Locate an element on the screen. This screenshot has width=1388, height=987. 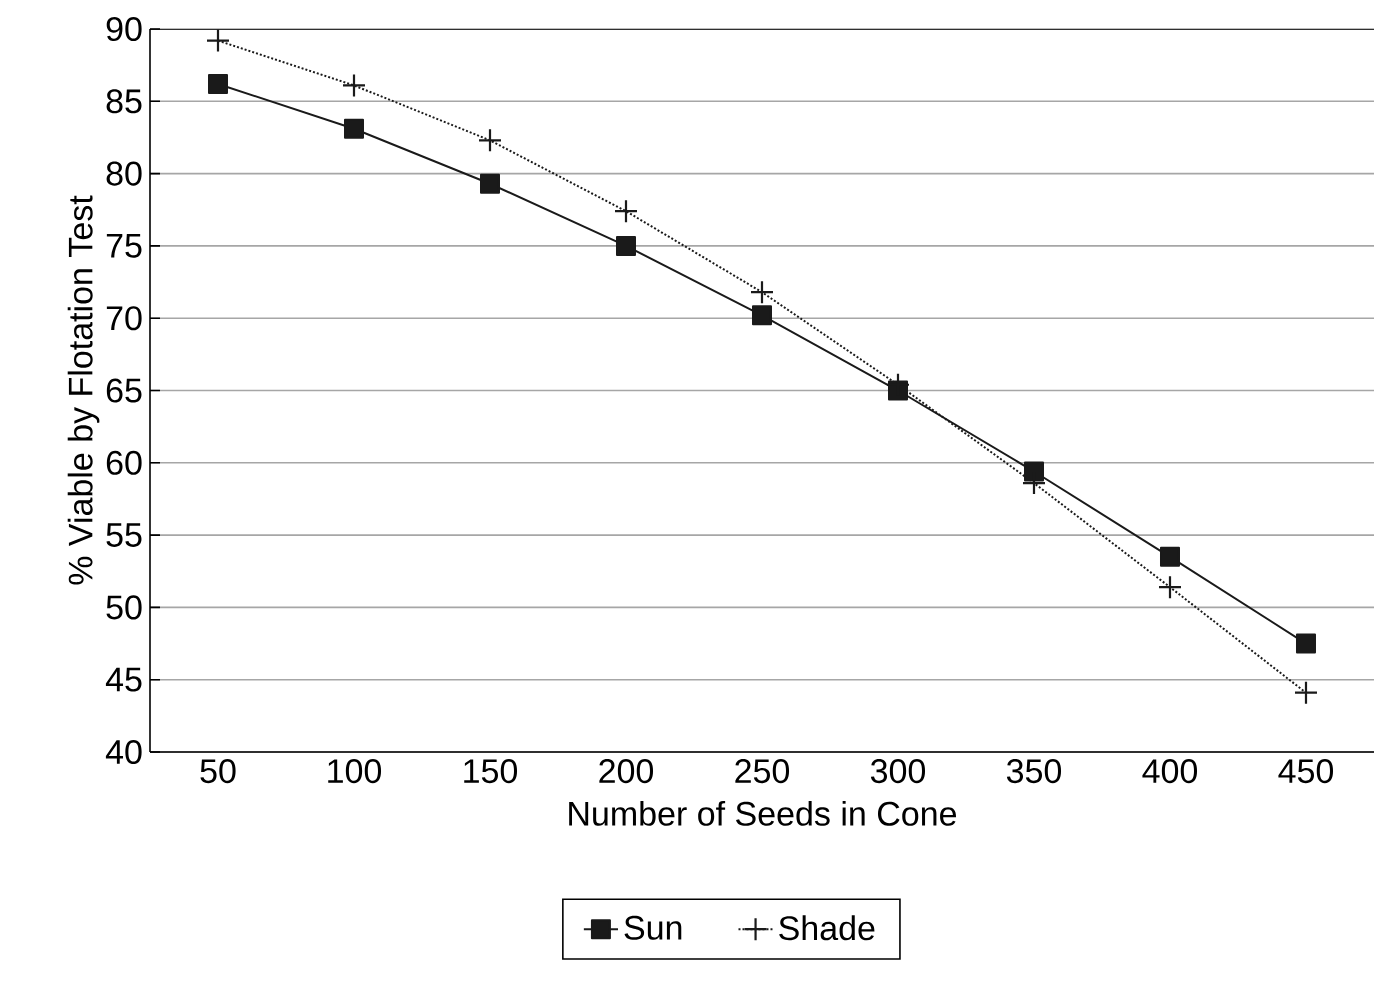
x-tick-label: 400 is located at coordinates (1170, 771).